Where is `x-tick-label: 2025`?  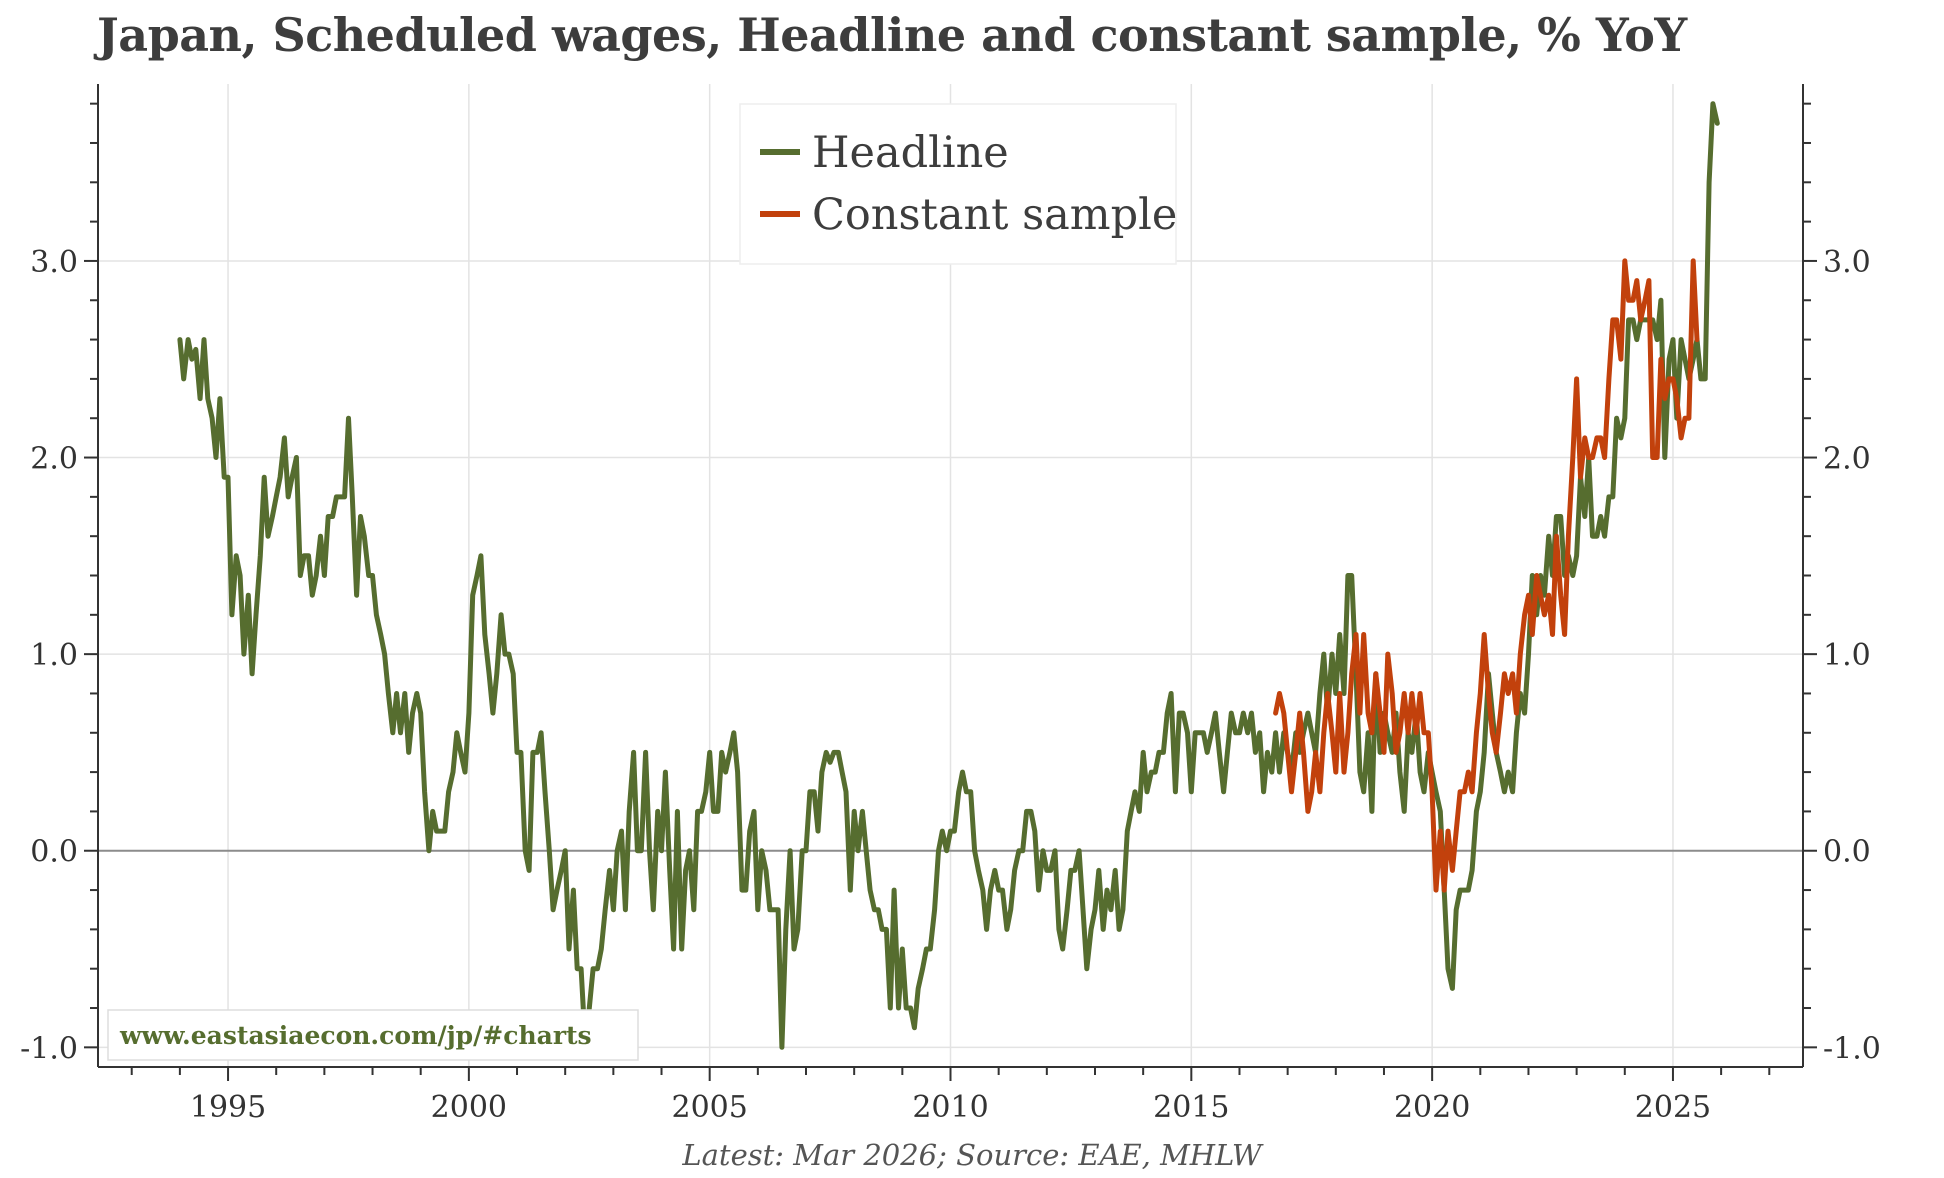
x-tick-label: 2025 is located at coordinates (1673, 1107).